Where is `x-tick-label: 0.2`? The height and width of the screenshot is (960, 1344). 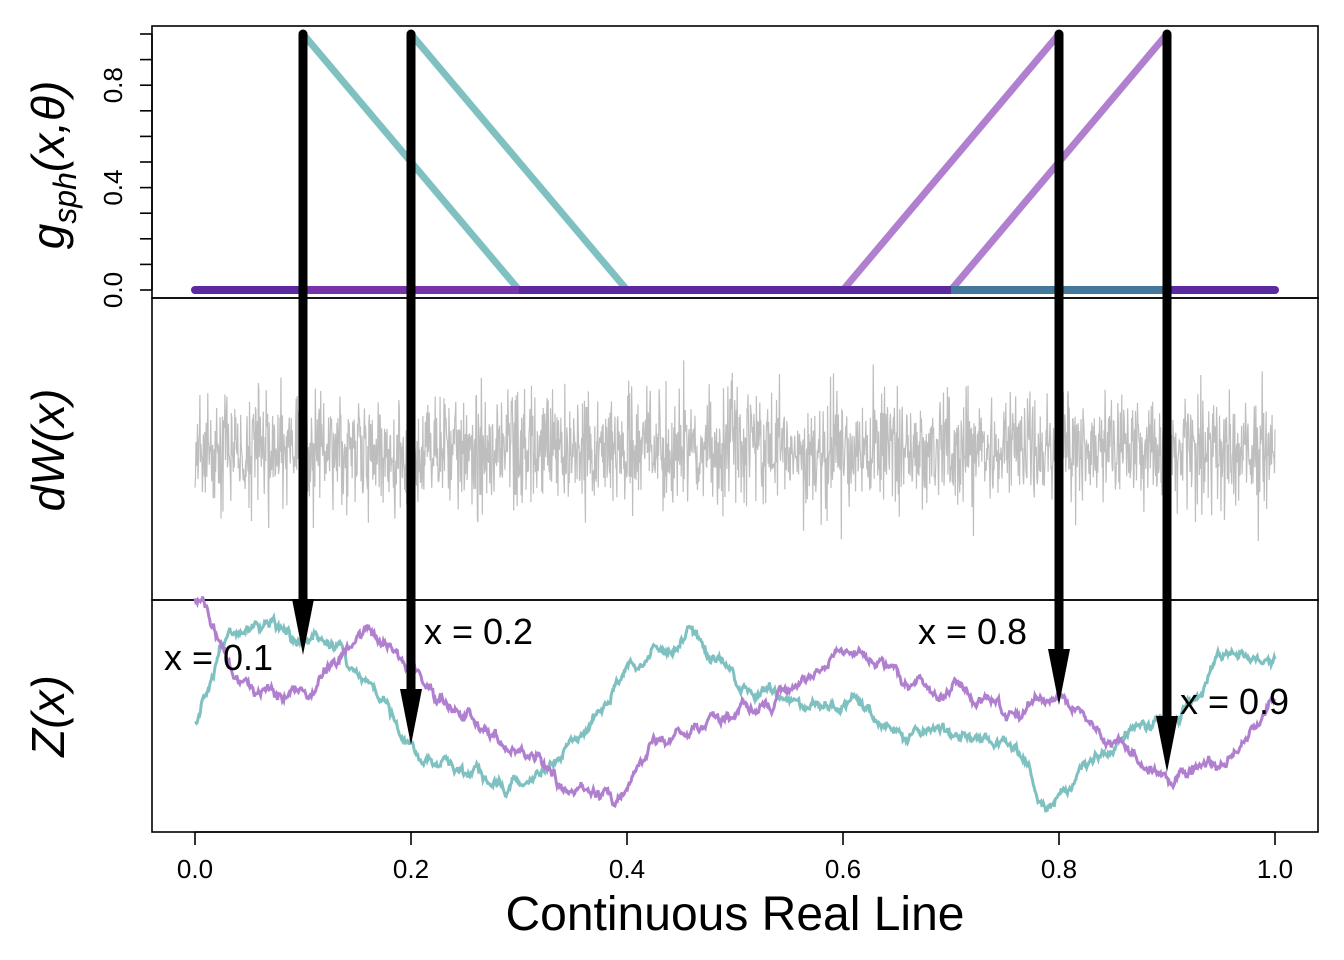
x-tick-label: 0.2 is located at coordinates (411, 869).